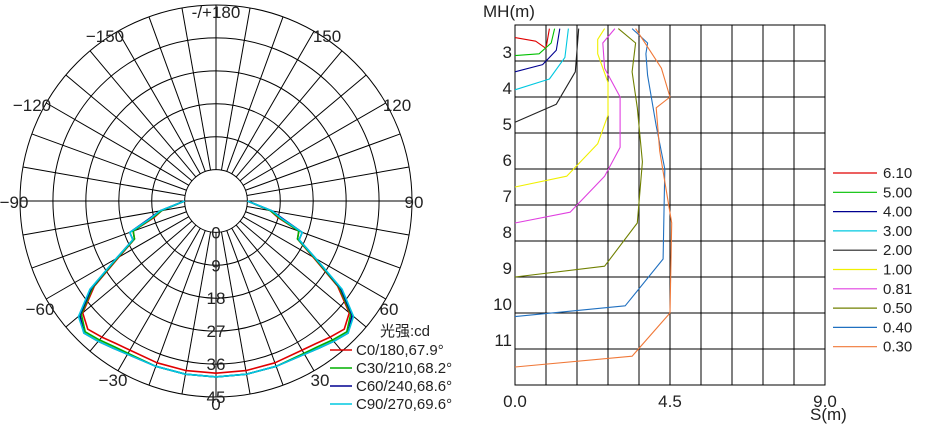 This screenshot has width=925, height=427. What do you see at coordinates (507, 196) in the screenshot?
I see `y-tick-label: 7` at bounding box center [507, 196].